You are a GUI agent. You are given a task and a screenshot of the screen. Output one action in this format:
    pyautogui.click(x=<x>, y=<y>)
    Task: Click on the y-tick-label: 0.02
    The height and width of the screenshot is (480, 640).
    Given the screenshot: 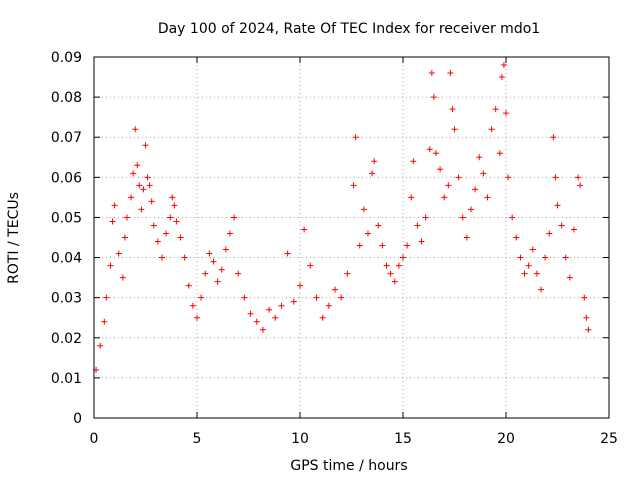 What is the action you would take?
    pyautogui.click(x=66, y=339)
    